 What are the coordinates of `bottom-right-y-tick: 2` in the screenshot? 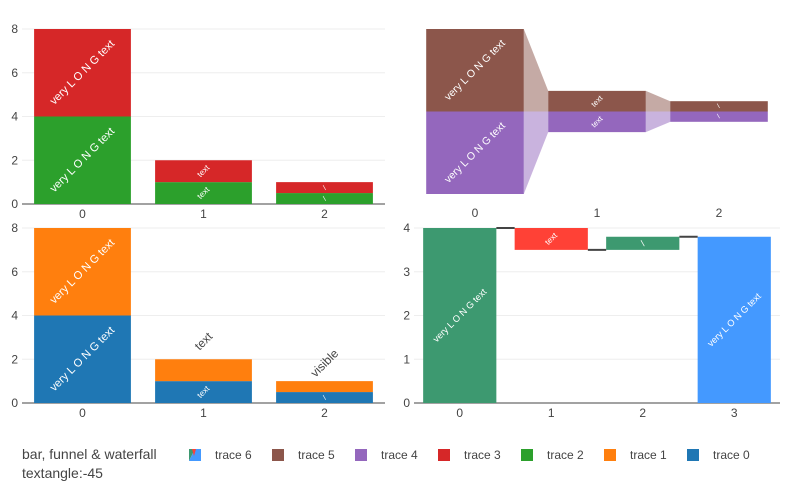 It's located at (406, 316).